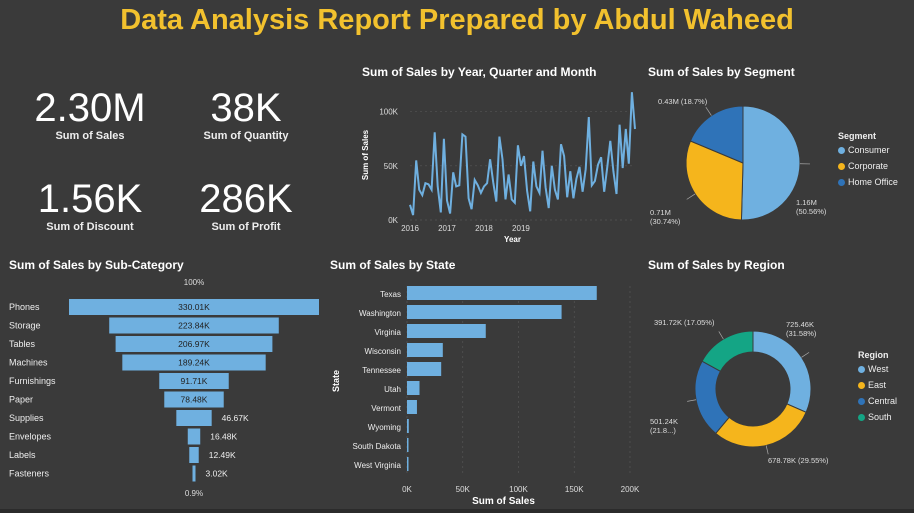 The height and width of the screenshot is (513, 914). Describe the element at coordinates (447, 228) in the screenshot. I see `x-tick-label: 2017` at that location.